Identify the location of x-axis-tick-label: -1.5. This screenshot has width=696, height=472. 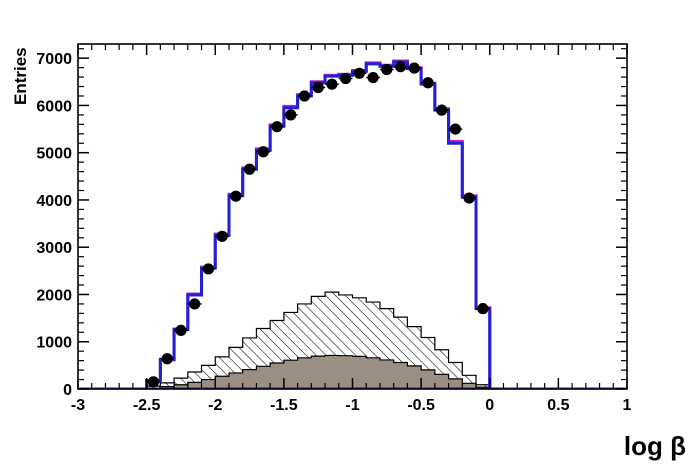
(284, 405).